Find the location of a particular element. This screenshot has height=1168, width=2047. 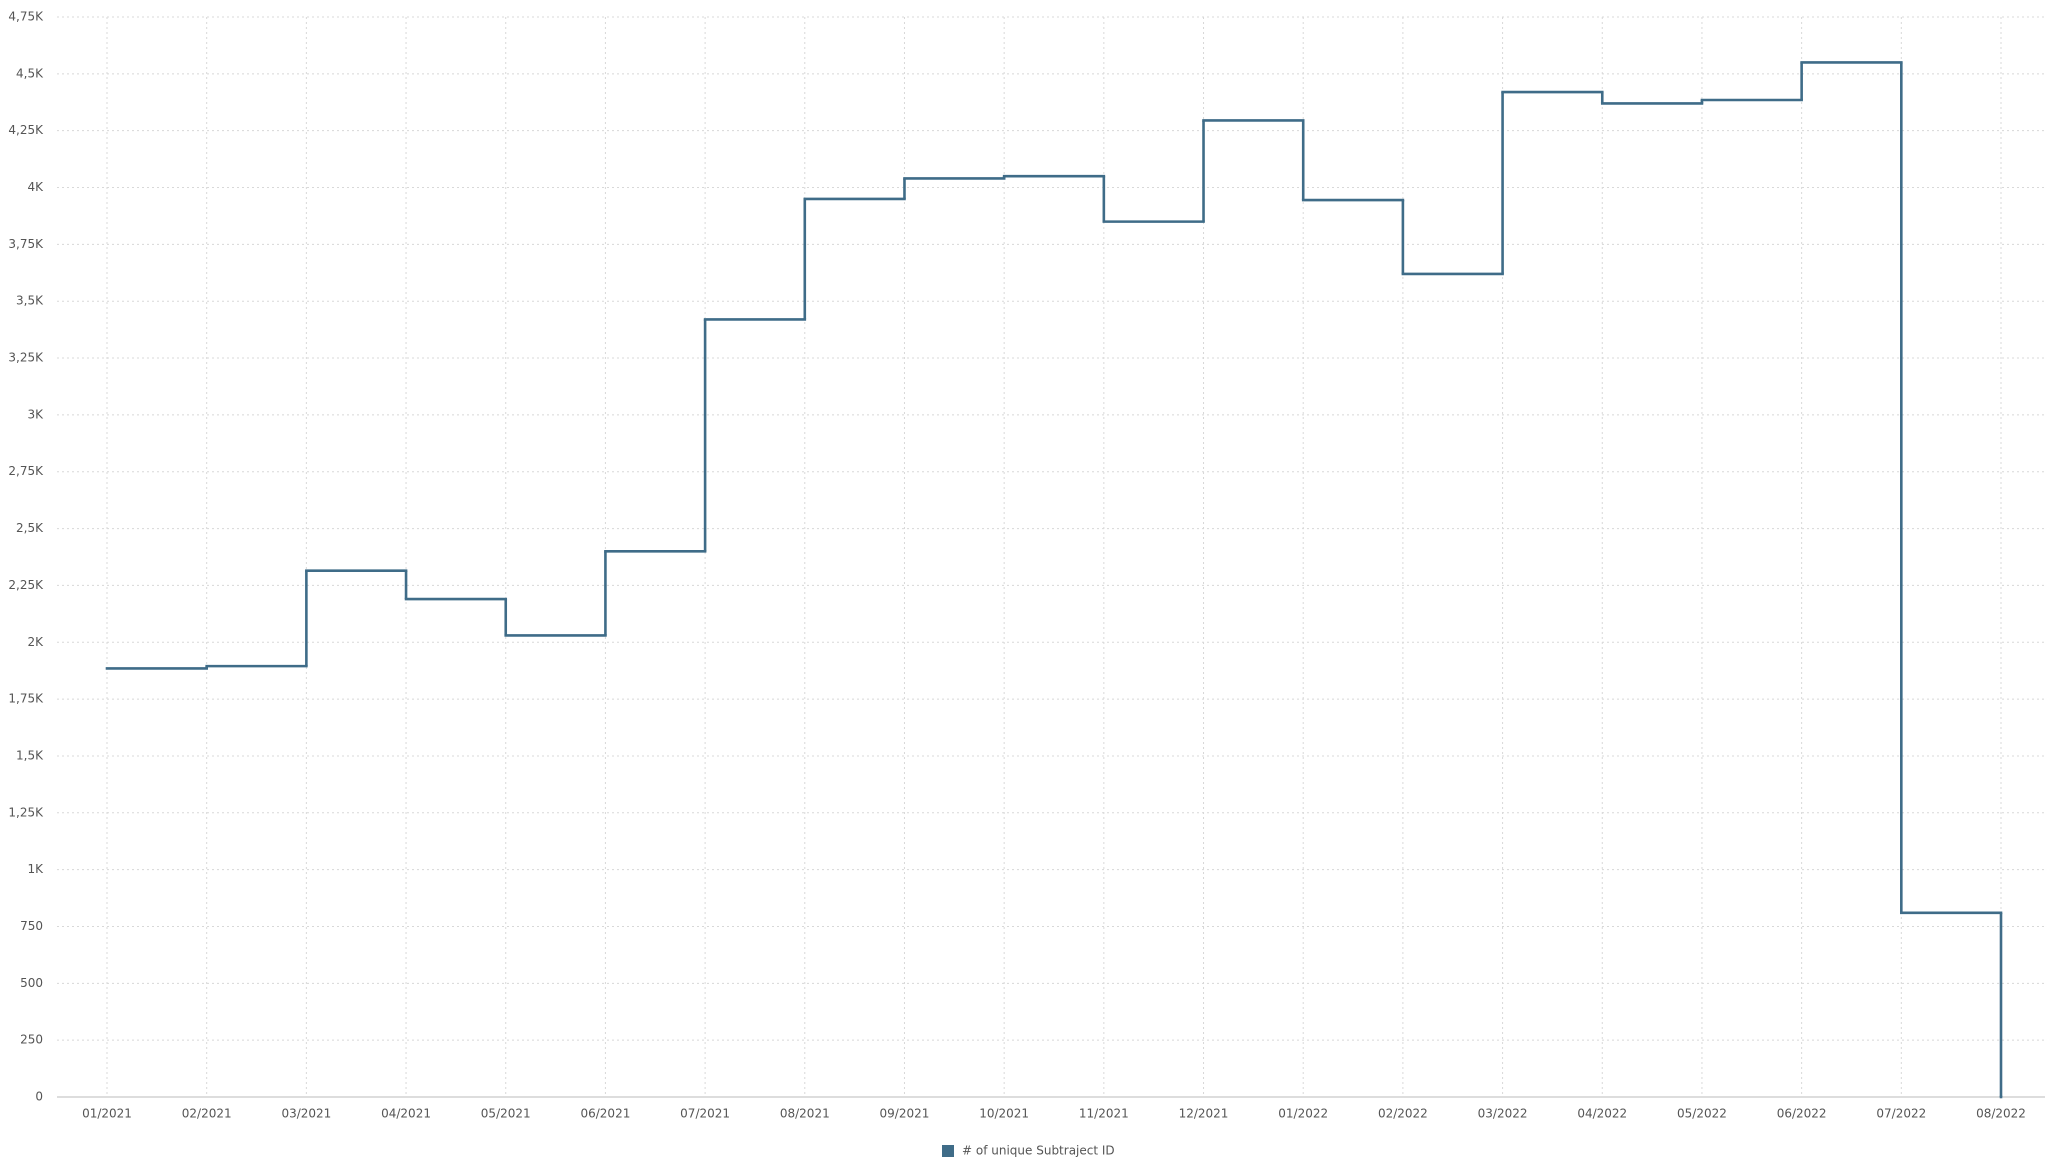

y-tick-label: 500 is located at coordinates (31, 983).